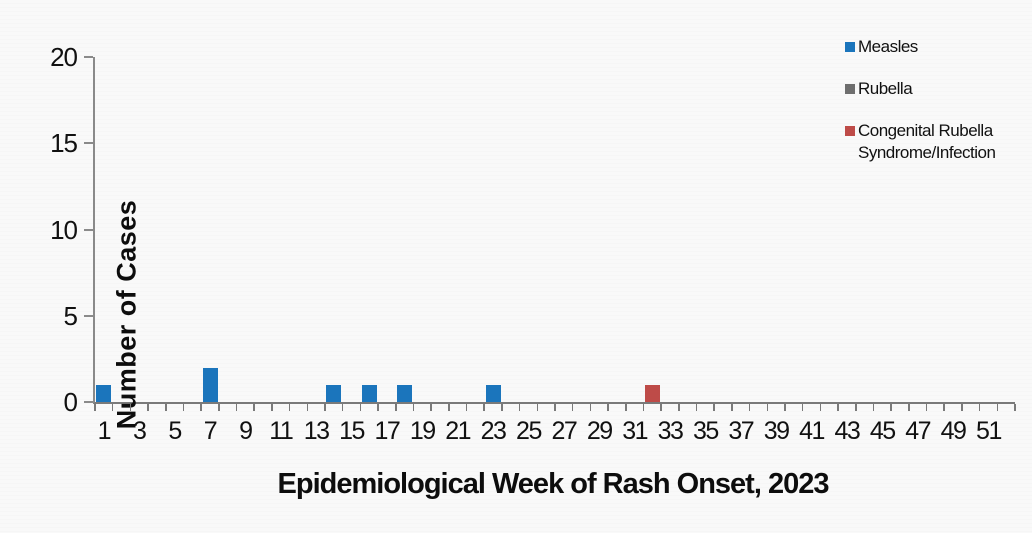  What do you see at coordinates (705, 431) in the screenshot?
I see `x-tick-label: 35` at bounding box center [705, 431].